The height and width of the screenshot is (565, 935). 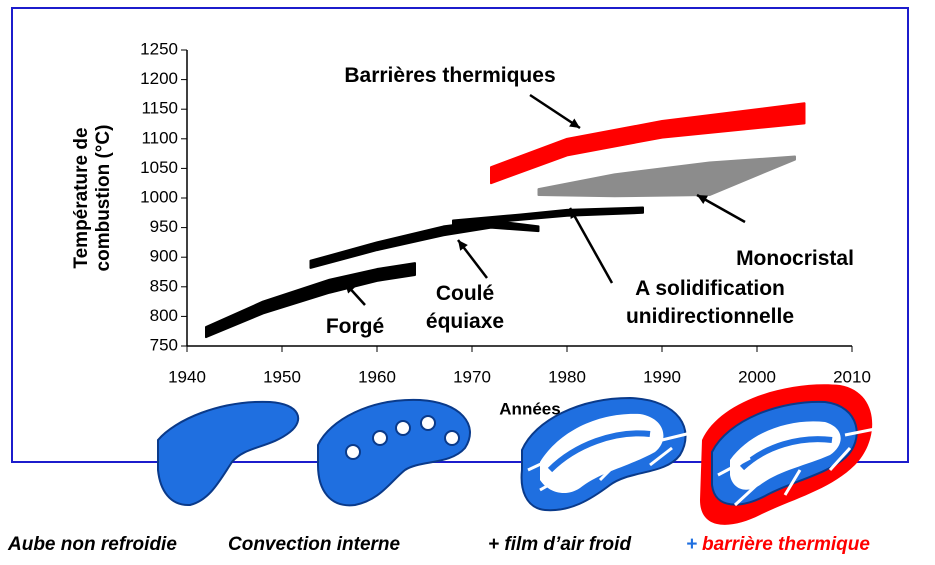 What do you see at coordinates (691, 544) in the screenshot?
I see `caption-prefix: +` at bounding box center [691, 544].